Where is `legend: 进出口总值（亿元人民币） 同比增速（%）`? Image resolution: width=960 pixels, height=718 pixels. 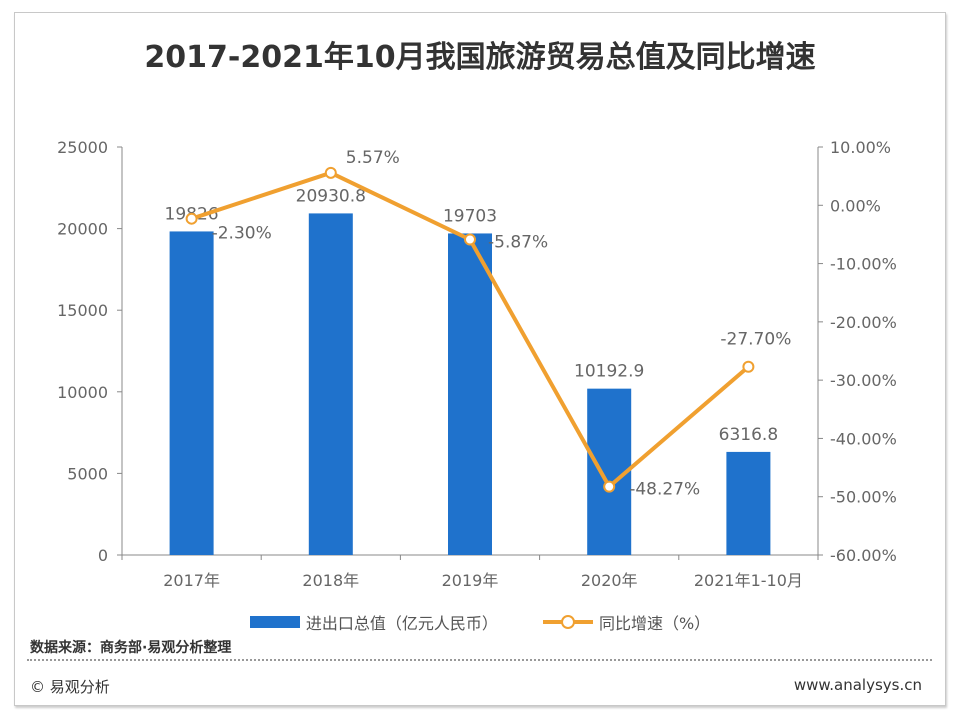
legend: 进出口总值（亿元人民币） 同比增速（%） is located at coordinates (480, 622).